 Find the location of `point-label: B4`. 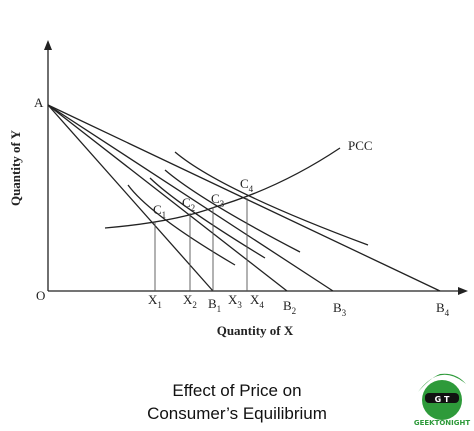

point-label: B4 is located at coordinates (443, 309).